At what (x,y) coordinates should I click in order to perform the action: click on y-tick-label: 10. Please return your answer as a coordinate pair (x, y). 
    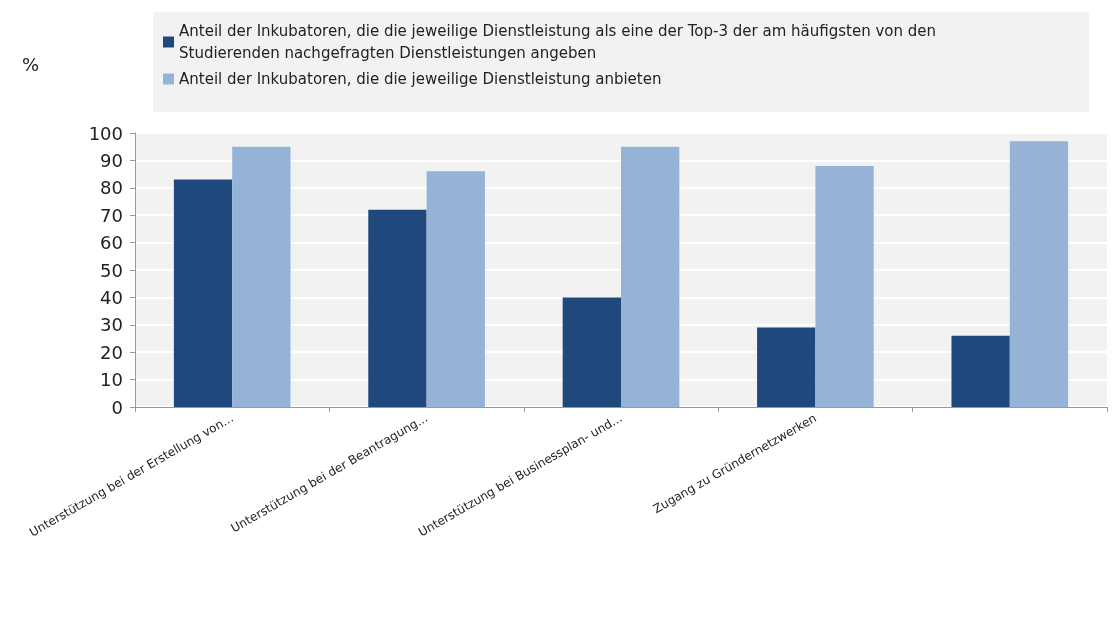
    Looking at the image, I should click on (111, 380).